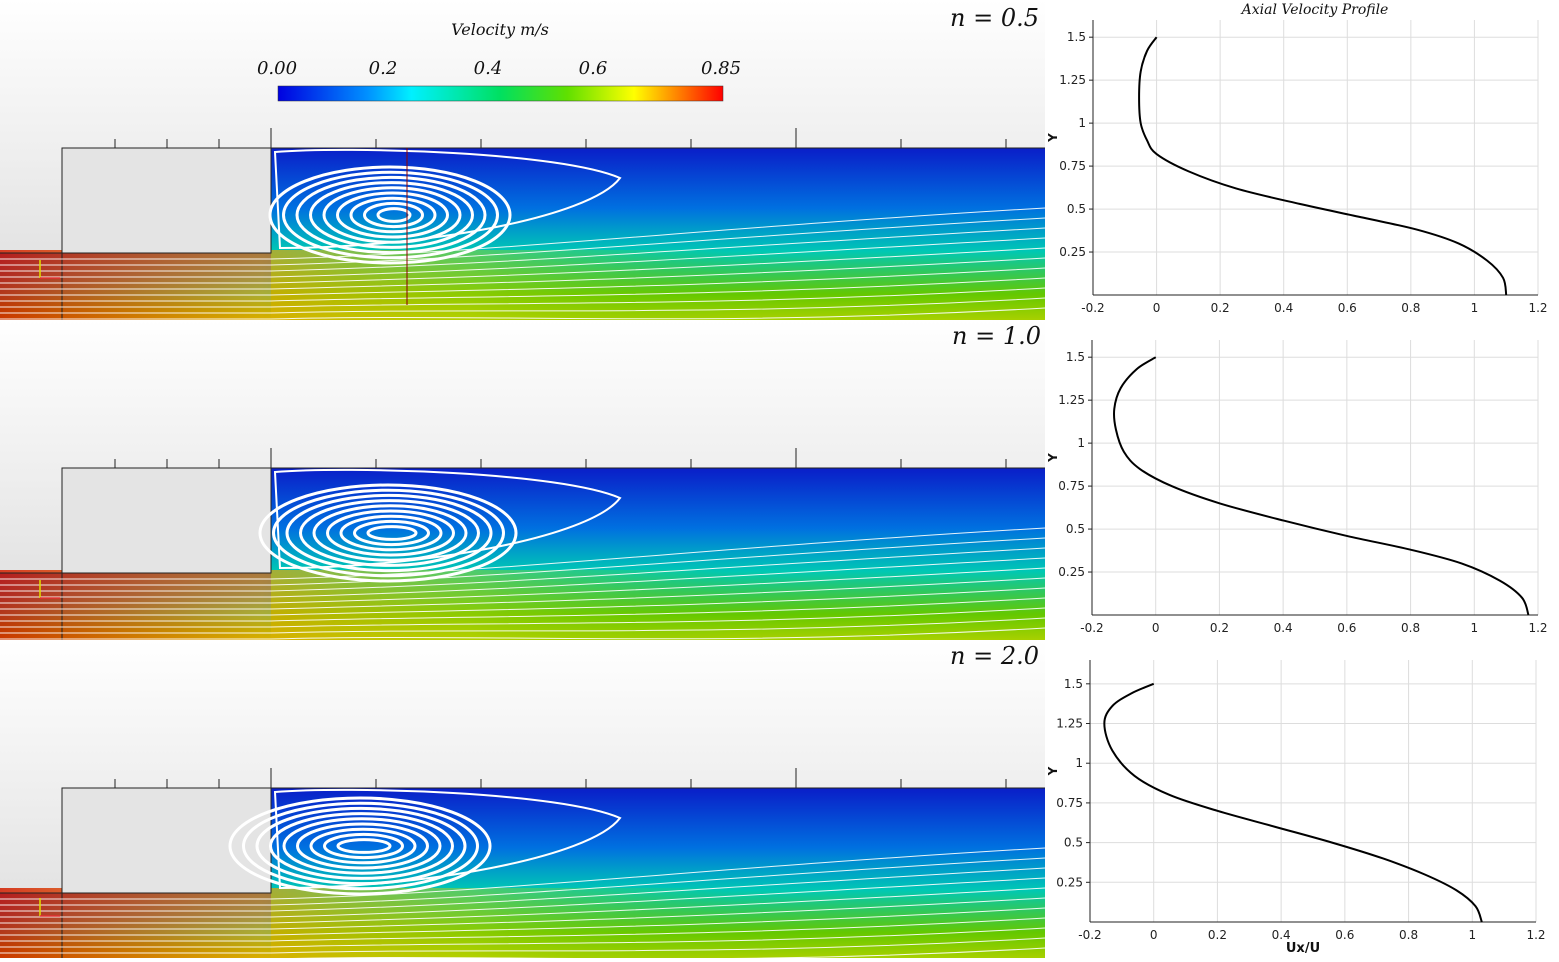 The image size is (1559, 962). I want to click on colorbar, so click(500, 93).